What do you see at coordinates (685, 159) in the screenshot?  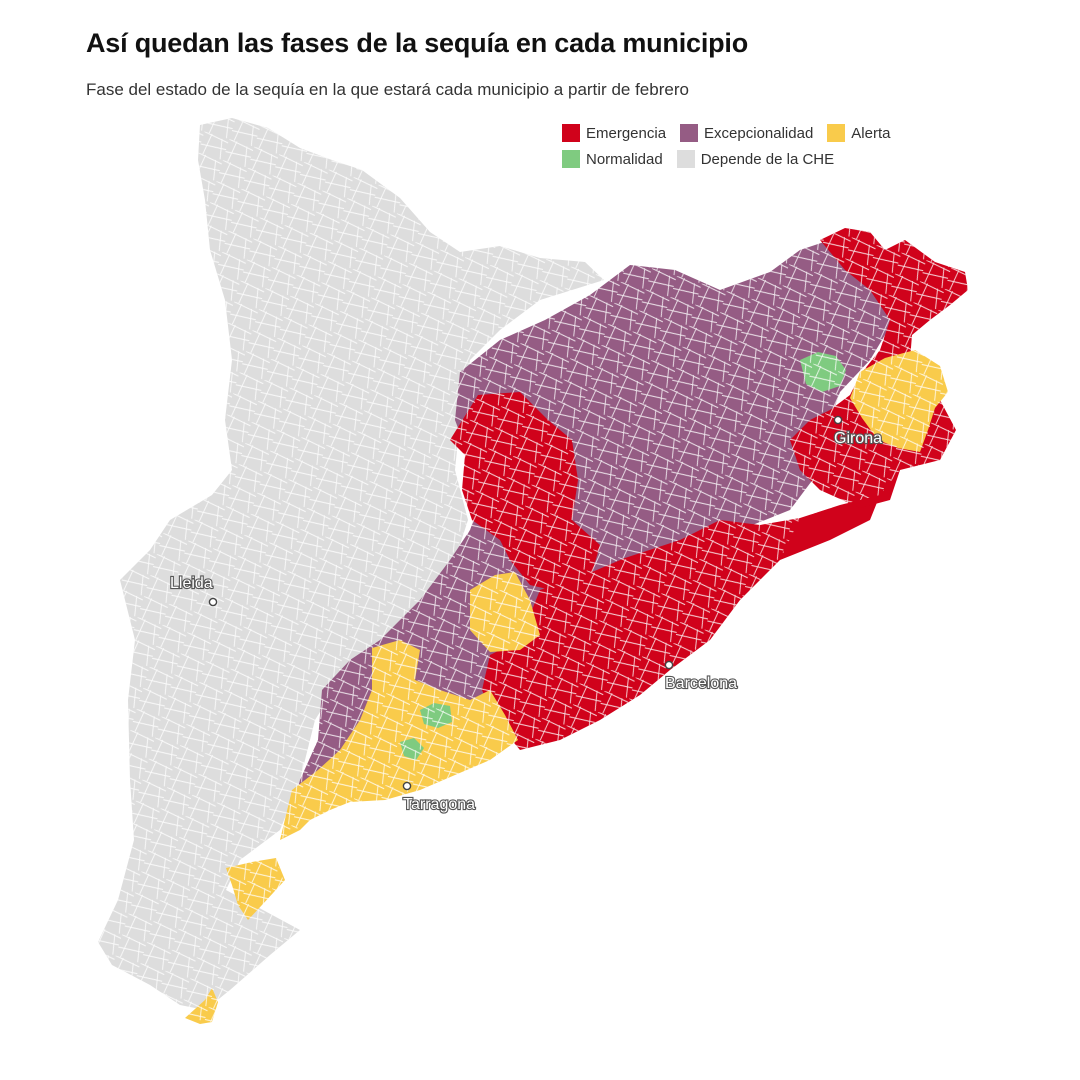 I see `legend-swatch-che` at bounding box center [685, 159].